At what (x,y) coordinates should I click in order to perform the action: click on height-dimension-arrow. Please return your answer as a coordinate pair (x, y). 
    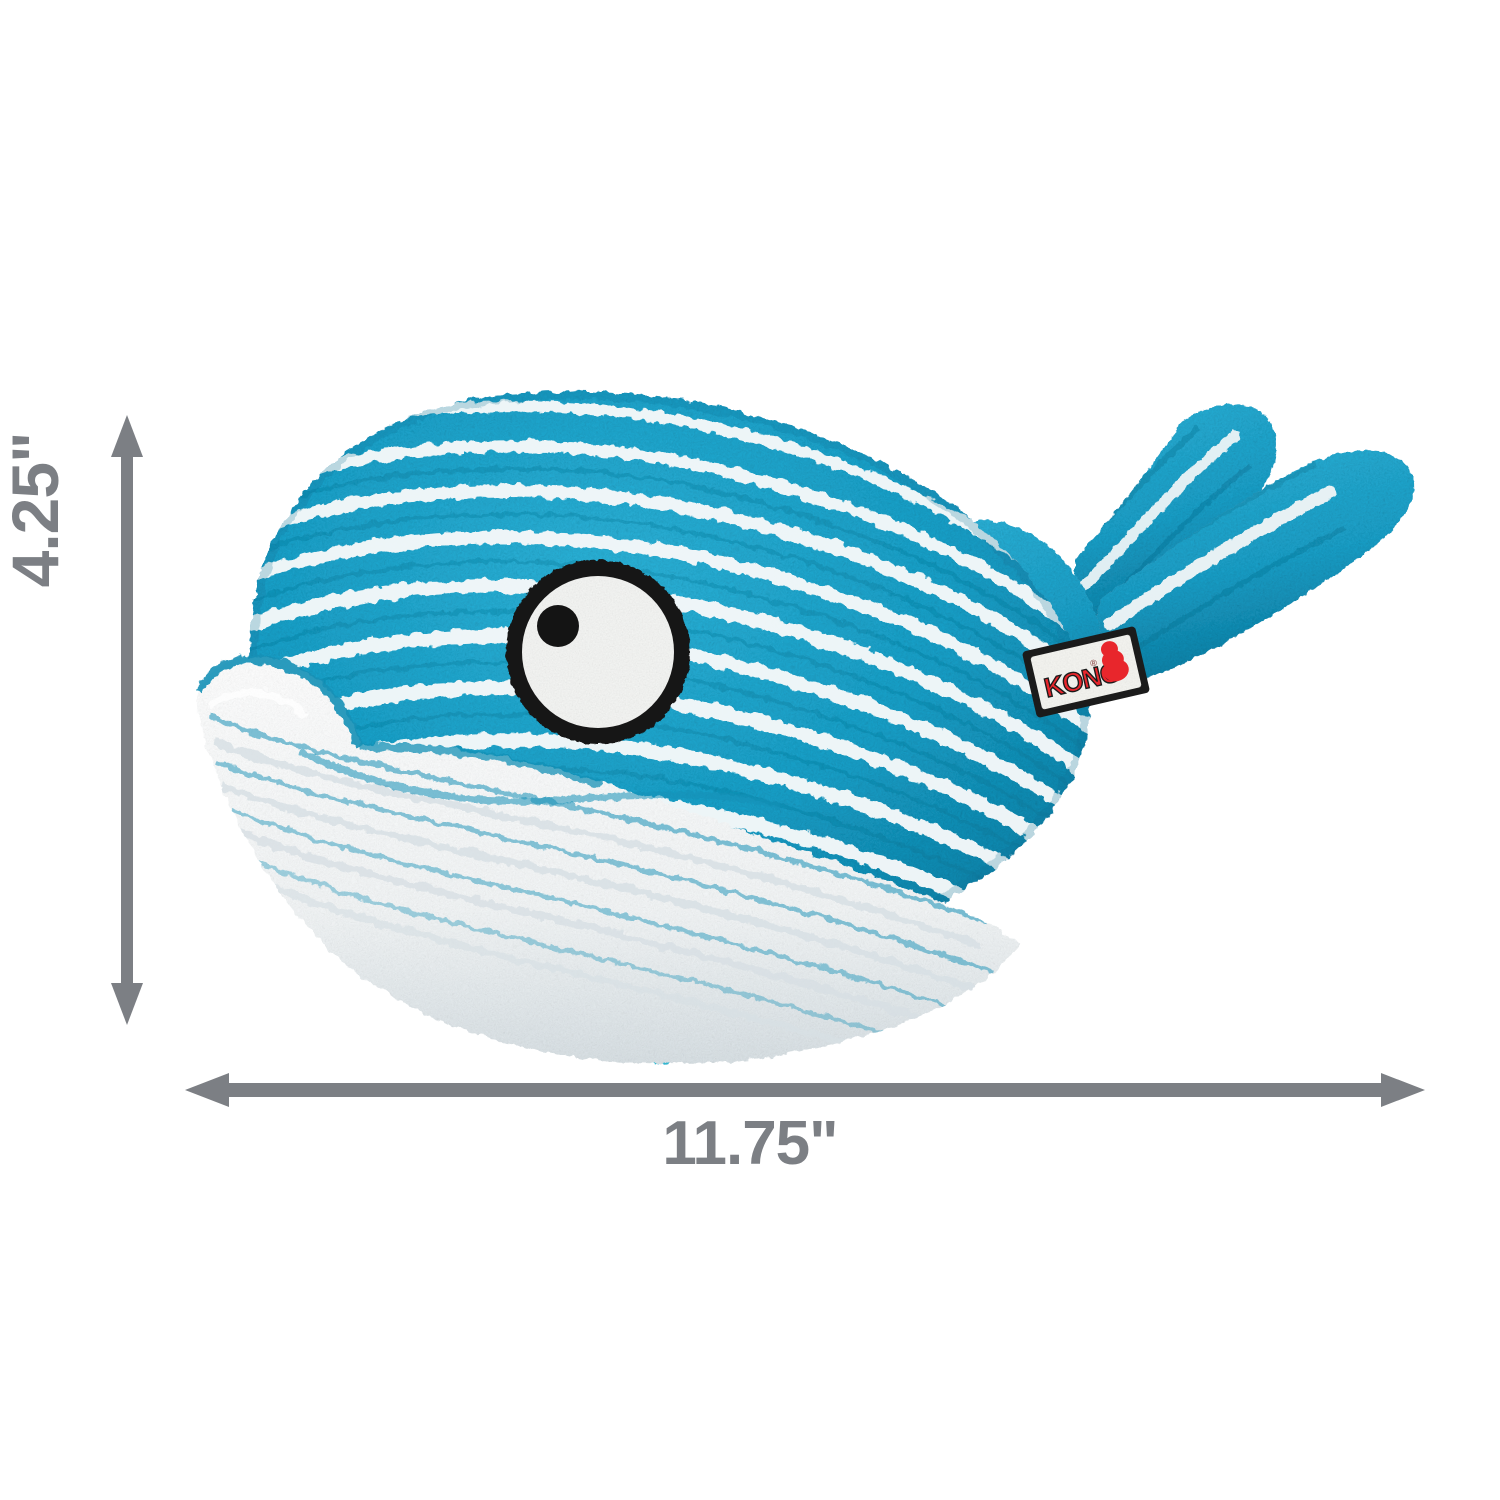
    Looking at the image, I should click on (127, 720).